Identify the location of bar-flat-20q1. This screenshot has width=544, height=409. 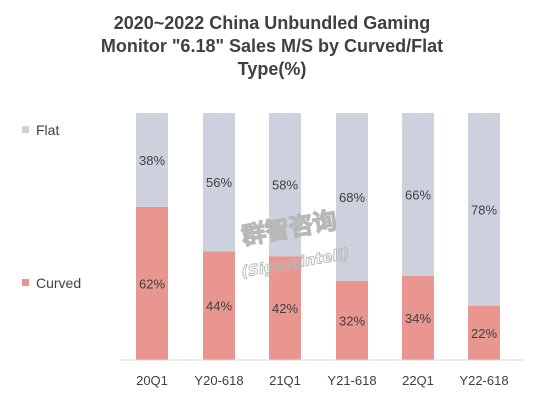
(152, 160).